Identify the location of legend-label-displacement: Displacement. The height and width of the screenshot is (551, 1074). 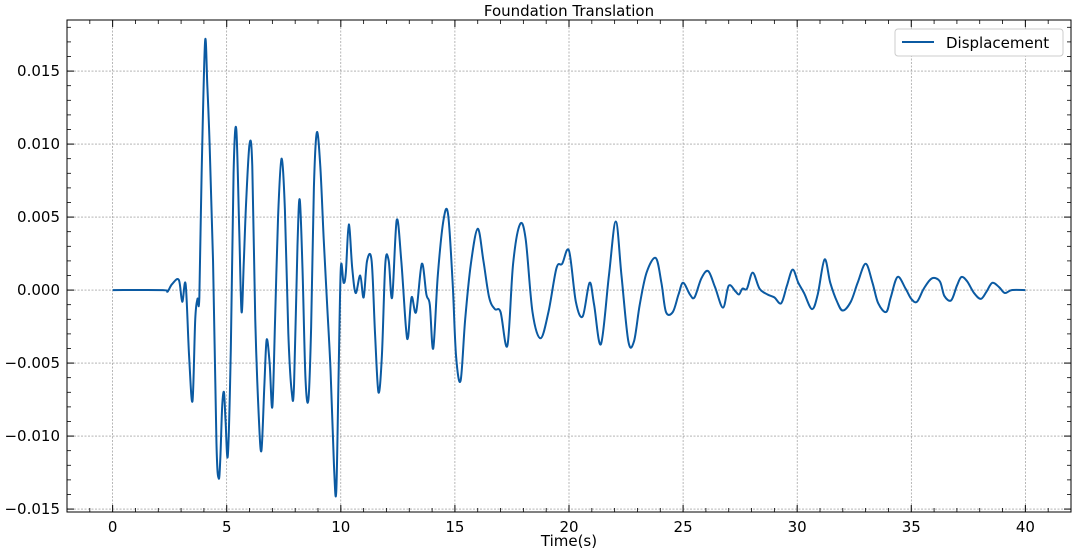
(997, 43).